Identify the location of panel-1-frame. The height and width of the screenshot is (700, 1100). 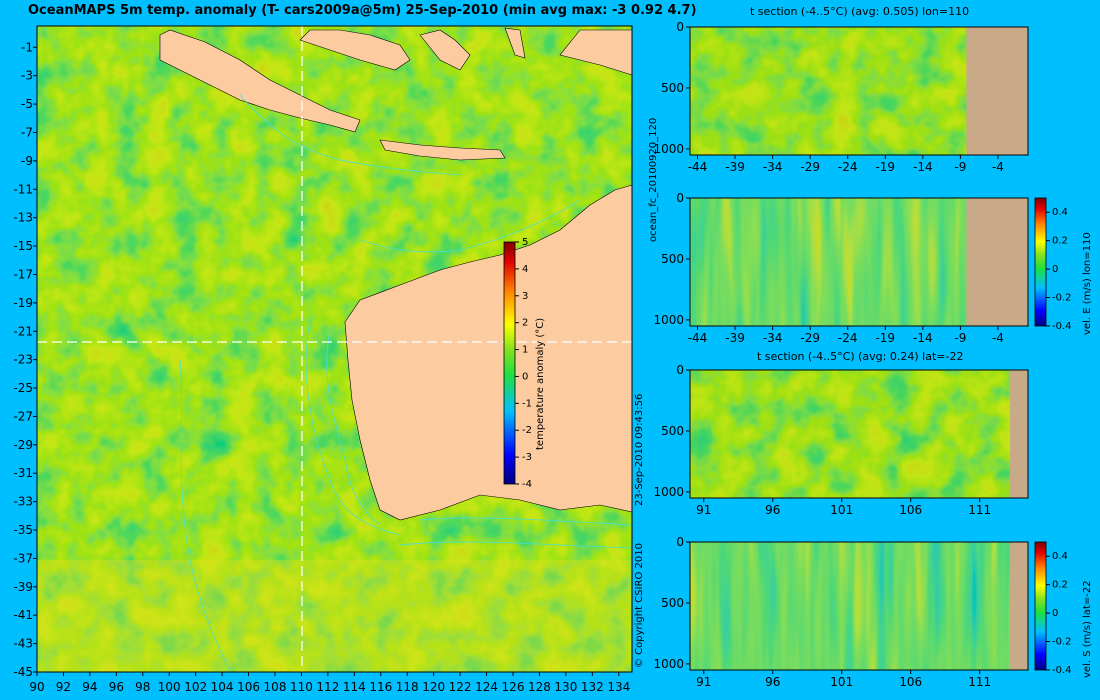
(859, 91).